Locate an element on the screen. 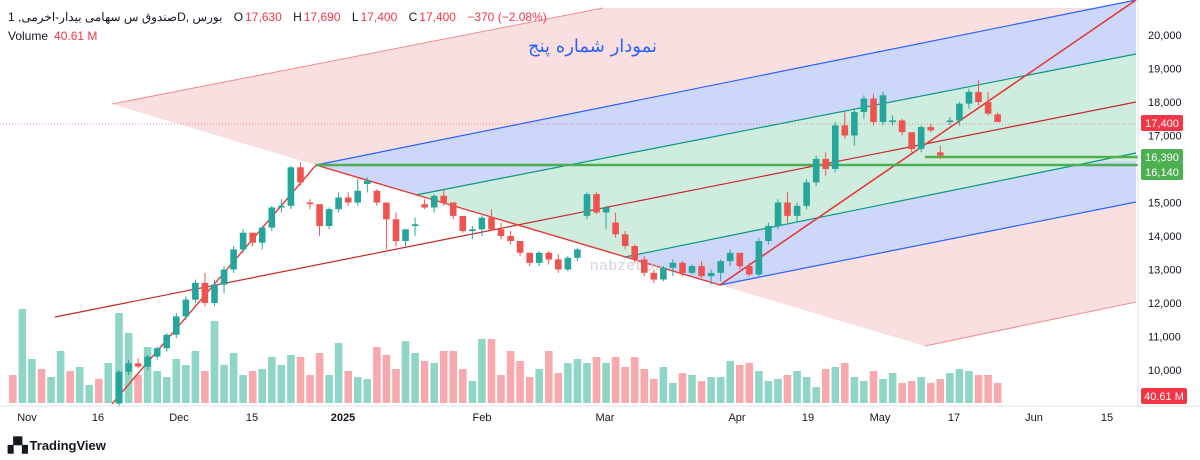  tradingview-label: TradingView is located at coordinates (67, 445).